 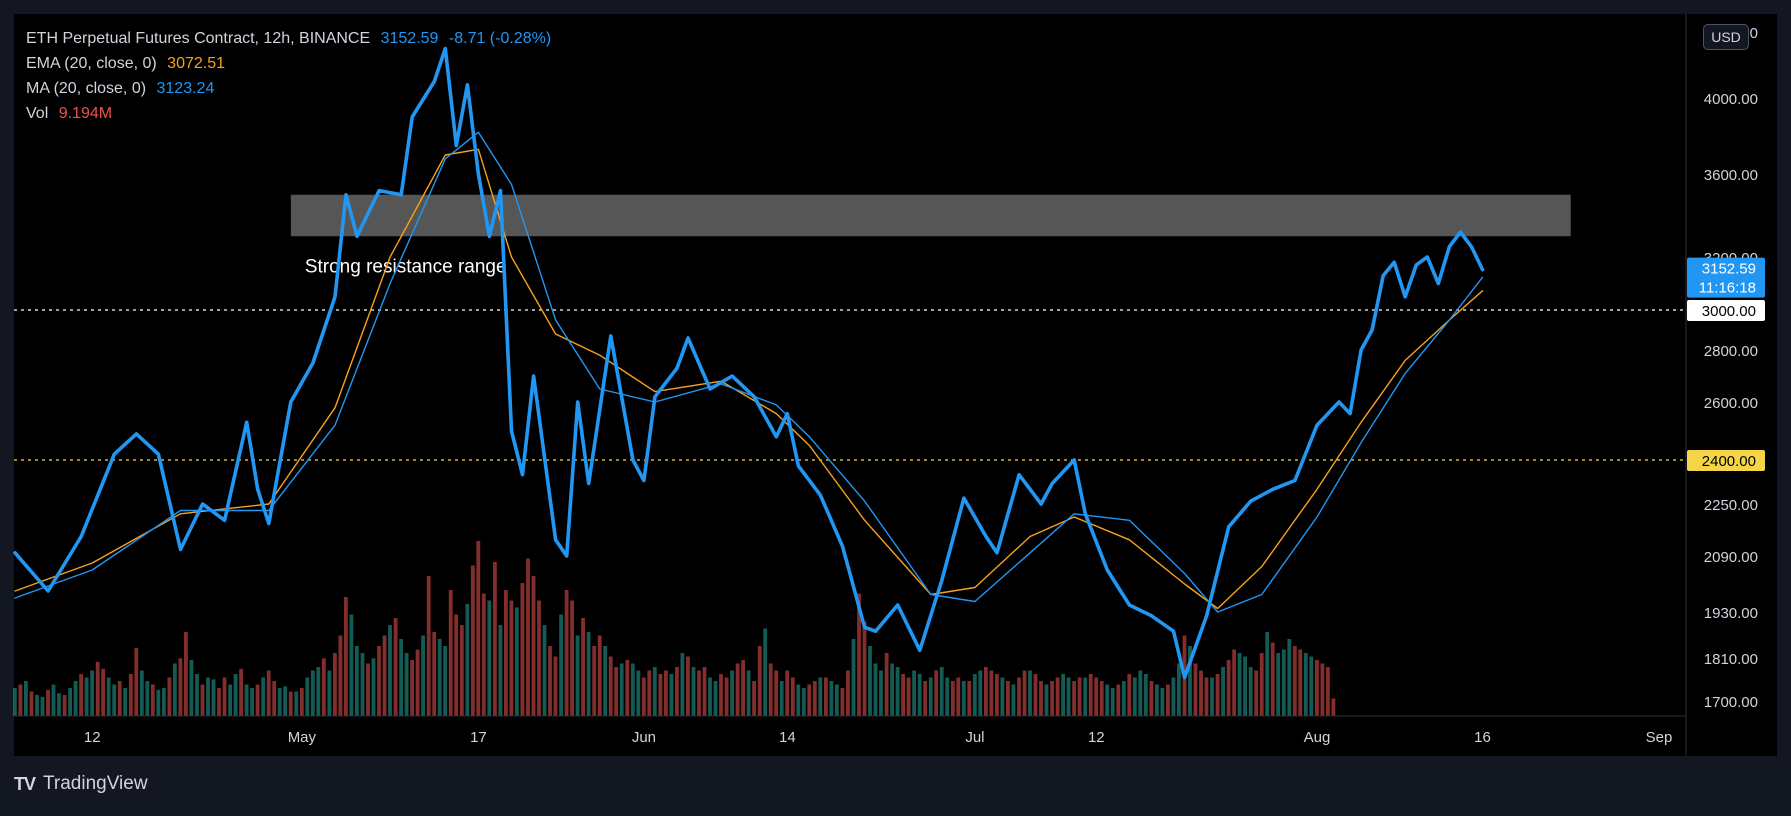 I want to click on time-tick-label: Sep, so click(x=1659, y=737).